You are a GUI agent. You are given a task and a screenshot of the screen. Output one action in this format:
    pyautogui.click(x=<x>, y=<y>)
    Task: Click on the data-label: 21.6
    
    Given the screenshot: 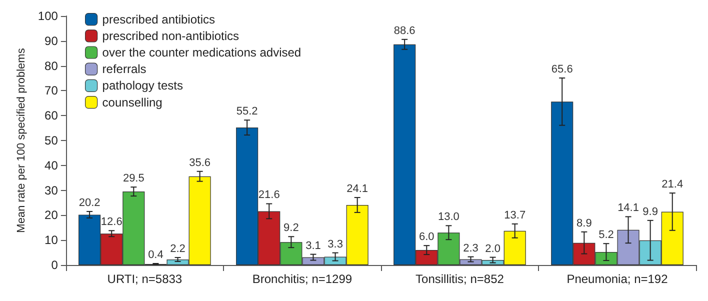 What is the action you would take?
    pyautogui.click(x=269, y=195)
    